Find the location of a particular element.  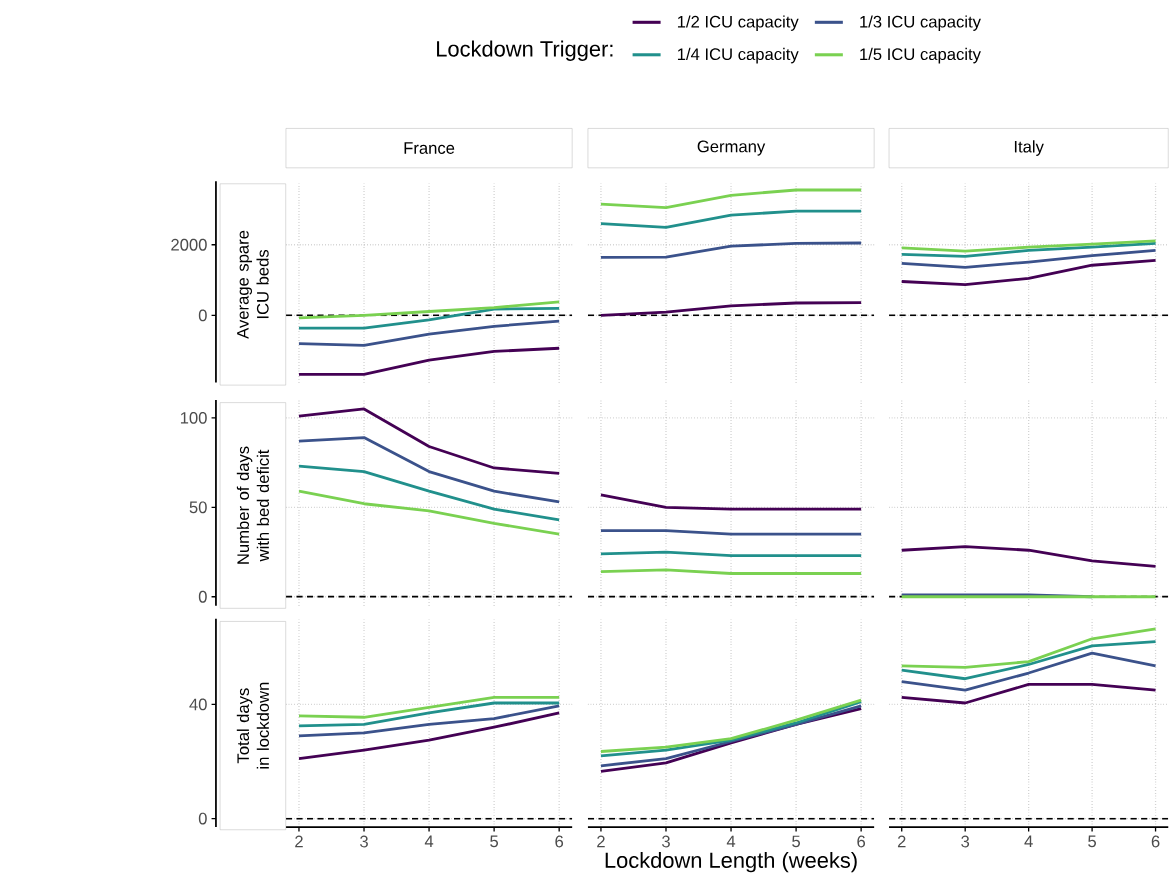

x-axis-title: Lockdown Length (weeks) is located at coordinates (731, 862).